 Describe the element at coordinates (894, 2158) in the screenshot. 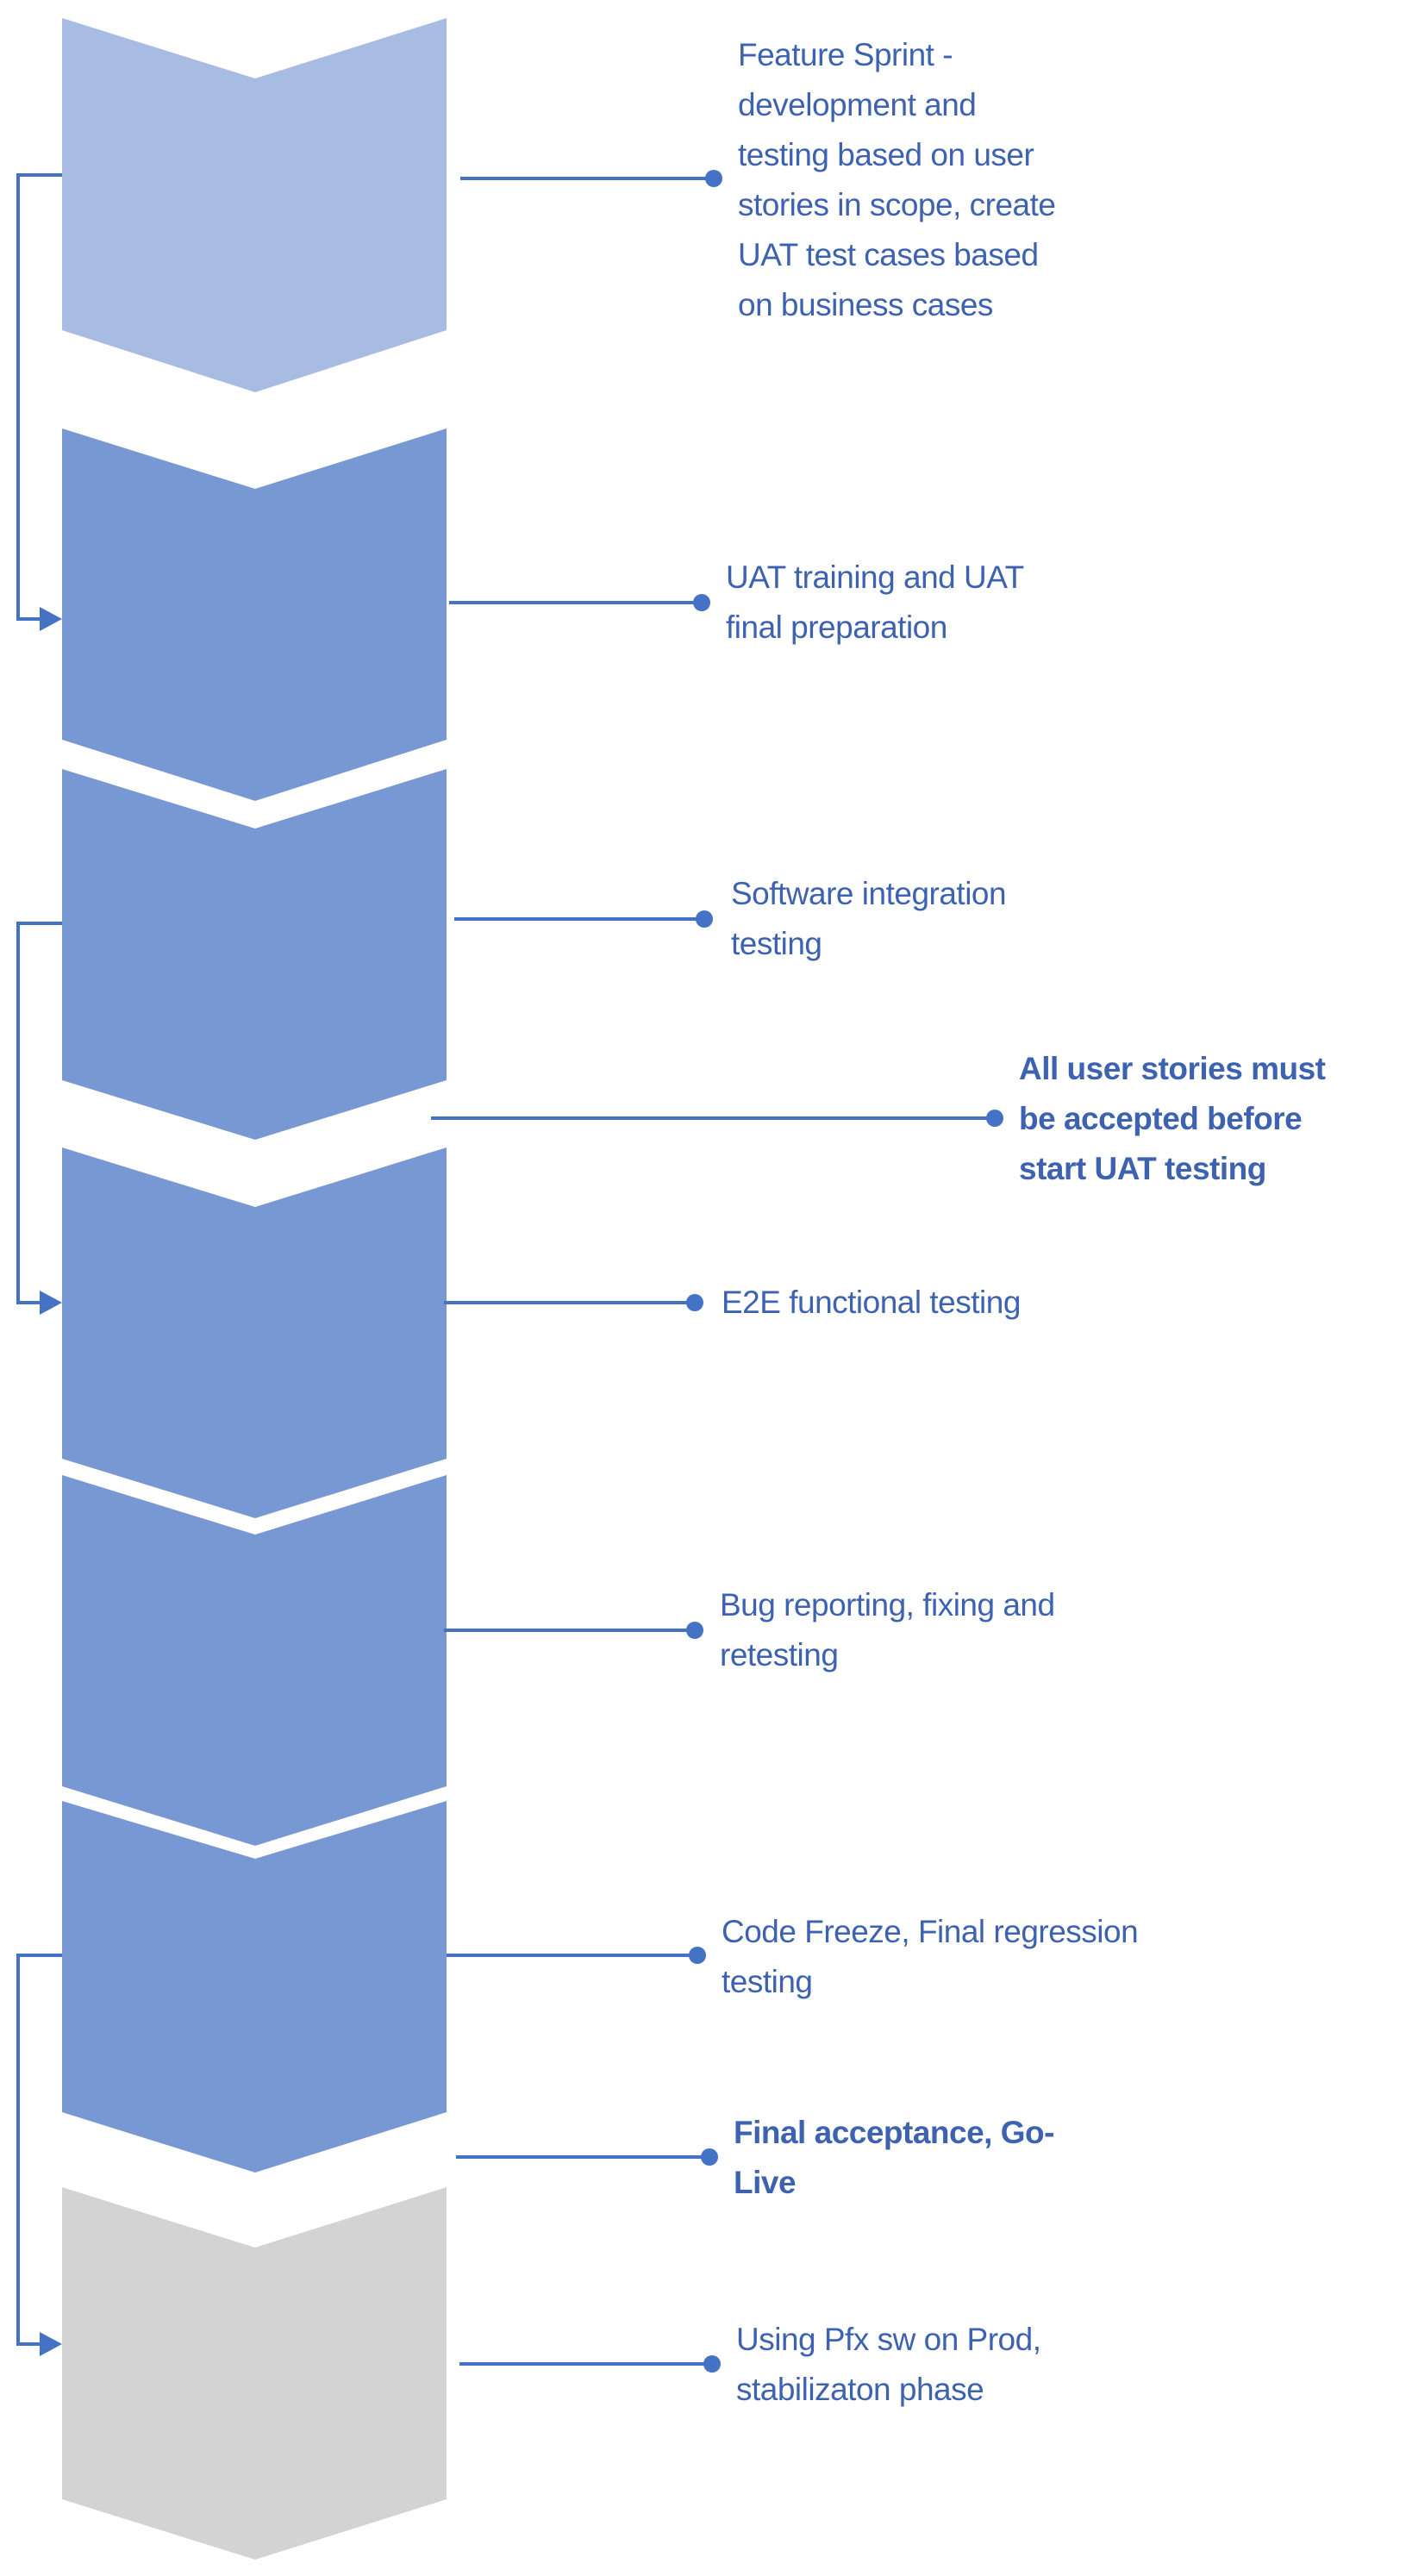

I see `phase-label: Final acceptance, Go- Live` at that location.